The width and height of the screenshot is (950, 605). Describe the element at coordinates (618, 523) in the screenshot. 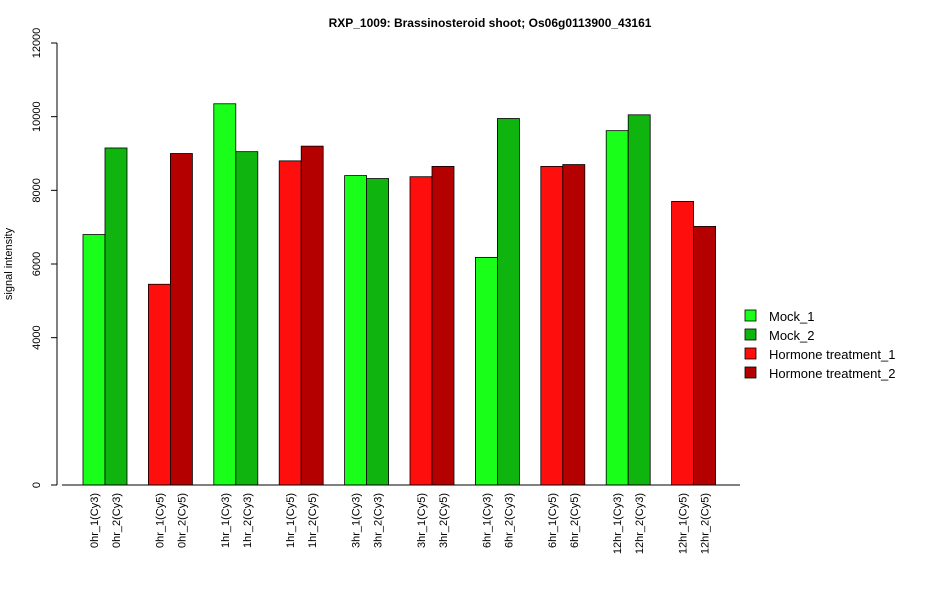

I see `x-tick-label: 12hr_1(Cy3)` at that location.